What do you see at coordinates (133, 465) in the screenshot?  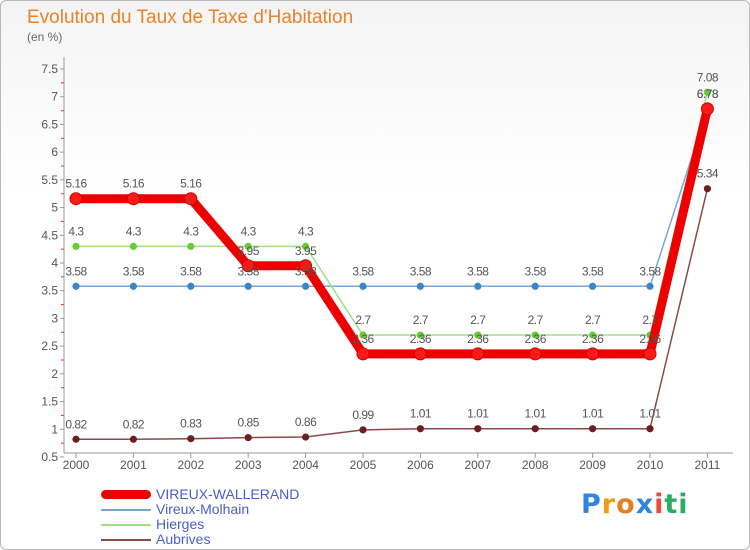 I see `x-tick-label: 2001` at bounding box center [133, 465].